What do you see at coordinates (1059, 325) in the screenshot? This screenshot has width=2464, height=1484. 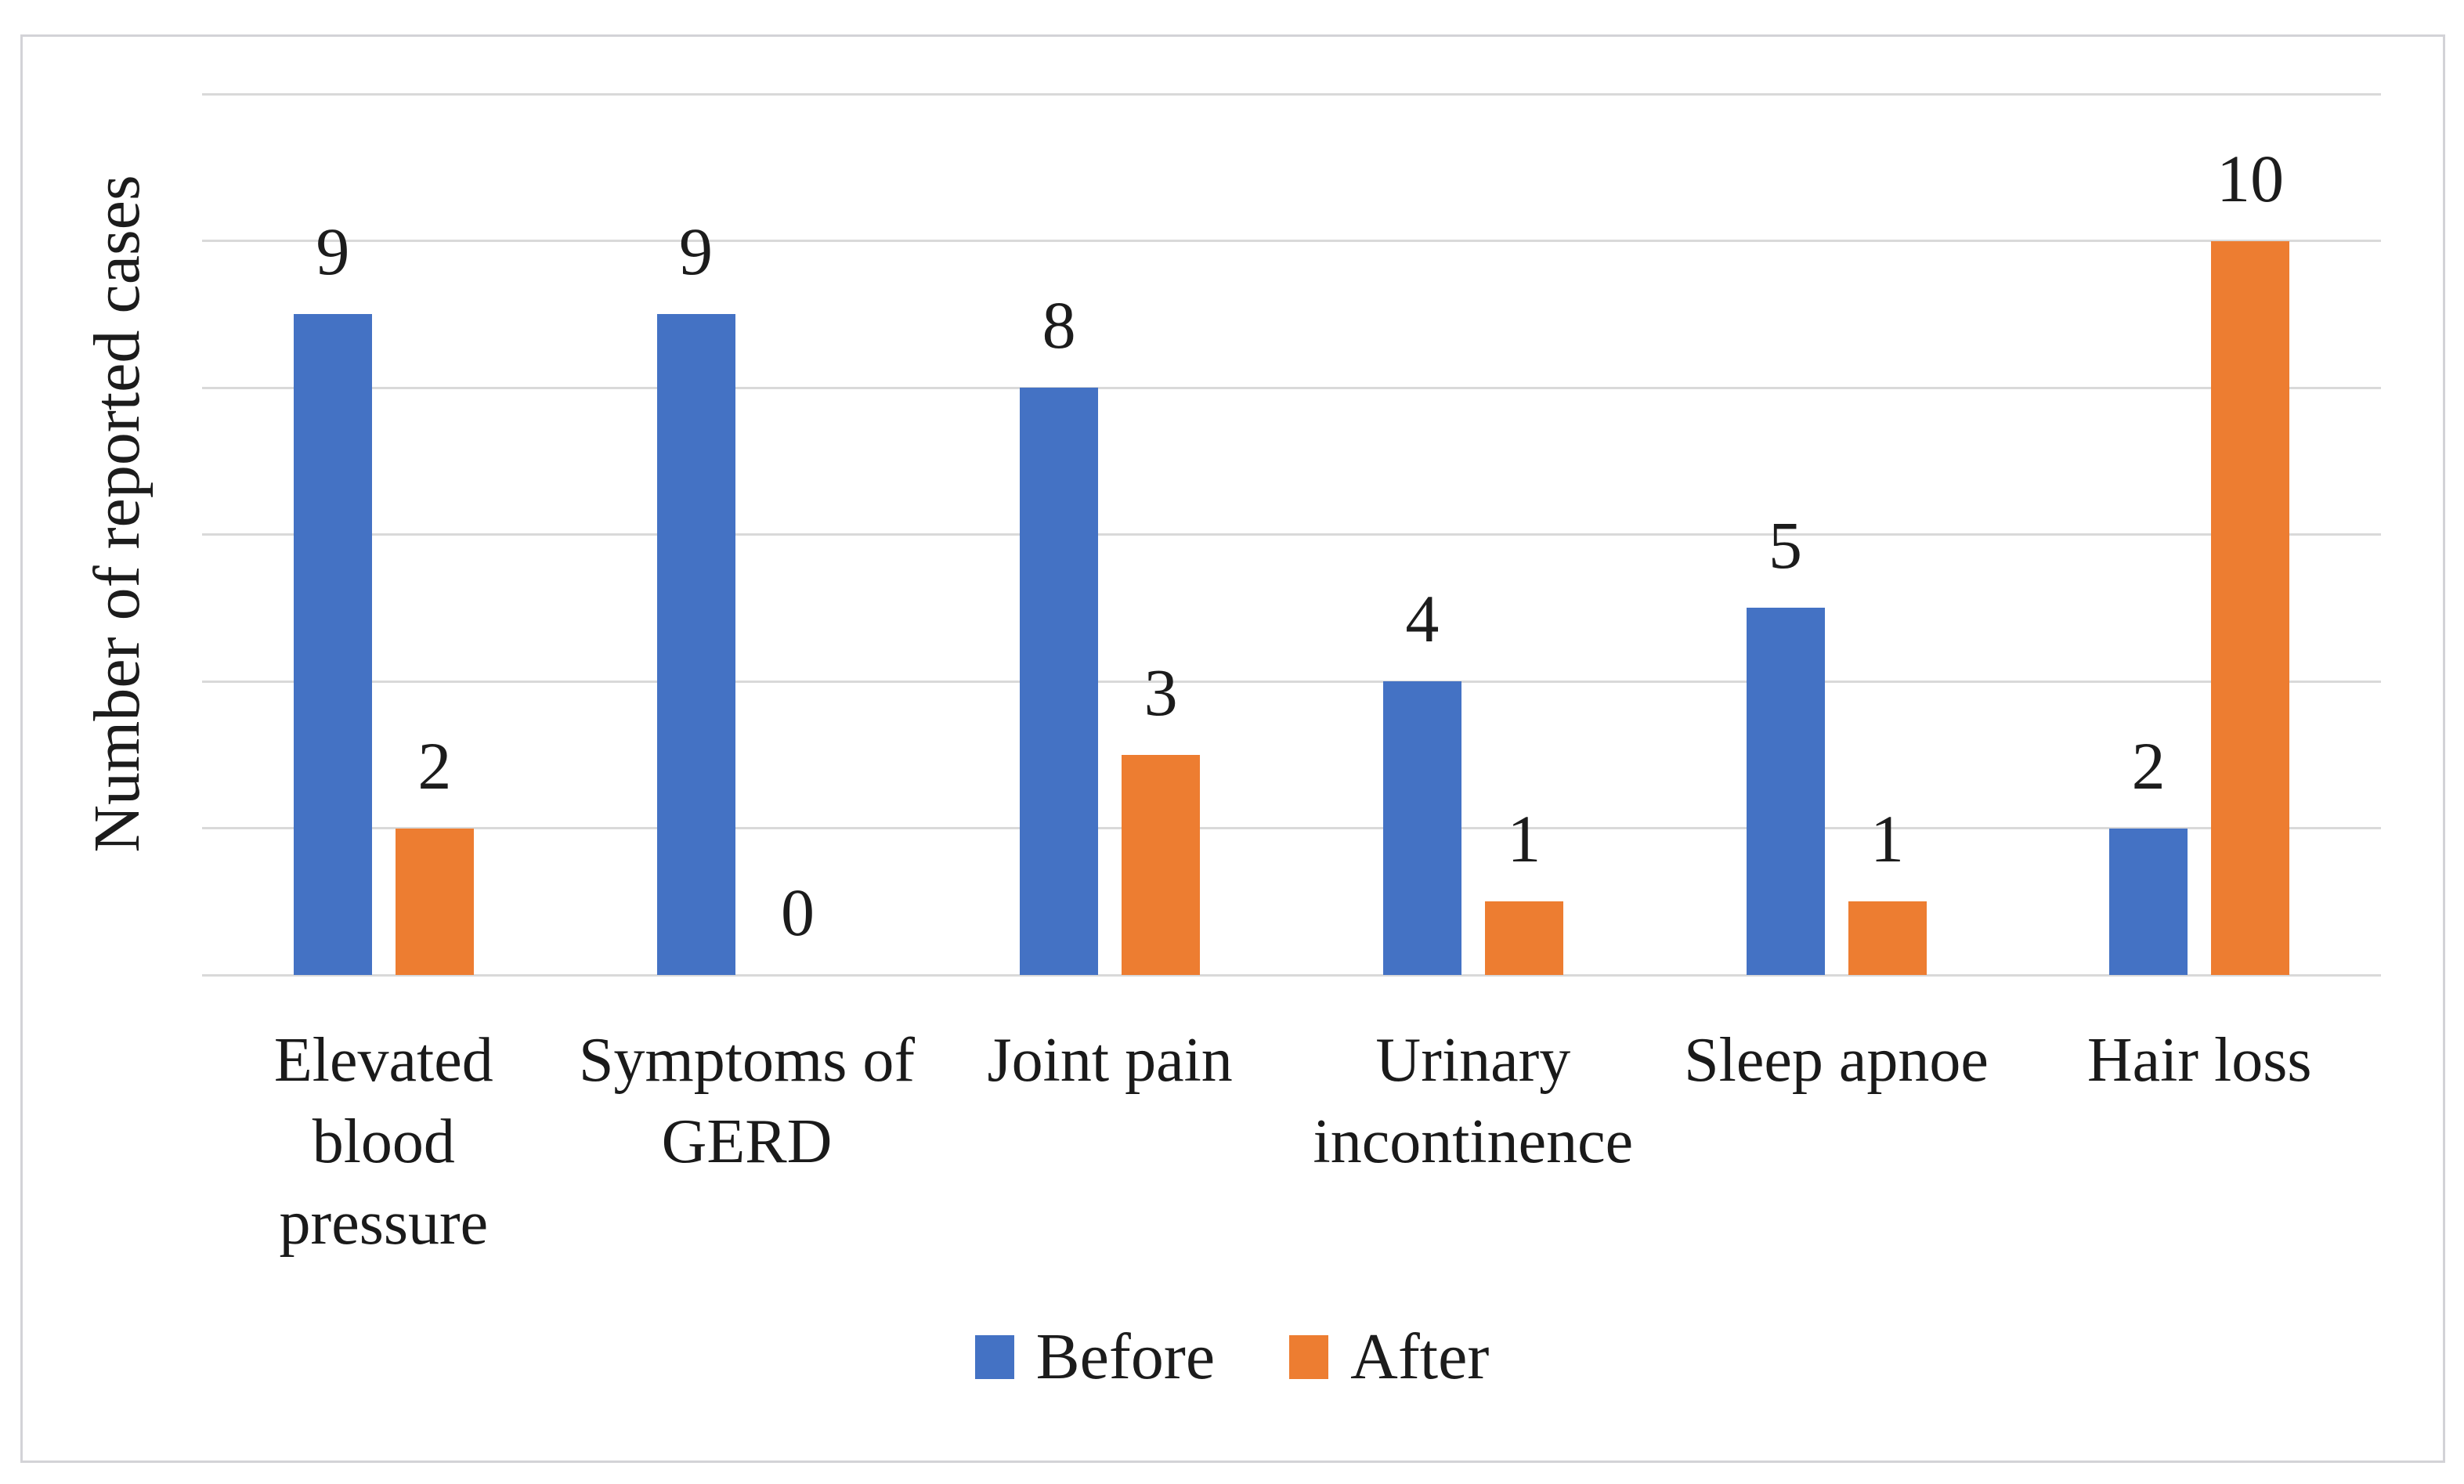 I see `value-label-before-3: 8` at bounding box center [1059, 325].